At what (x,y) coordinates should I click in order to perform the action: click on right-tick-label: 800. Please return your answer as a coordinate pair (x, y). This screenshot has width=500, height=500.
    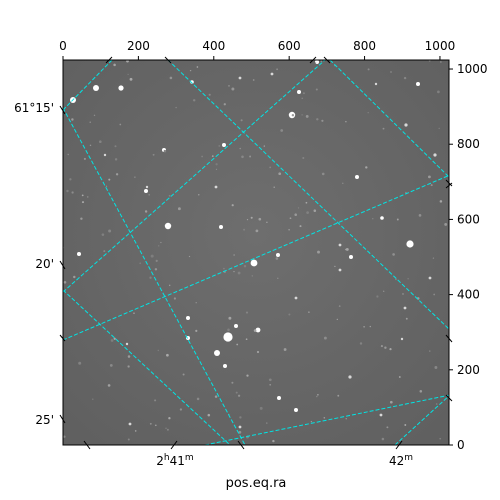
    Looking at the image, I should click on (468, 144).